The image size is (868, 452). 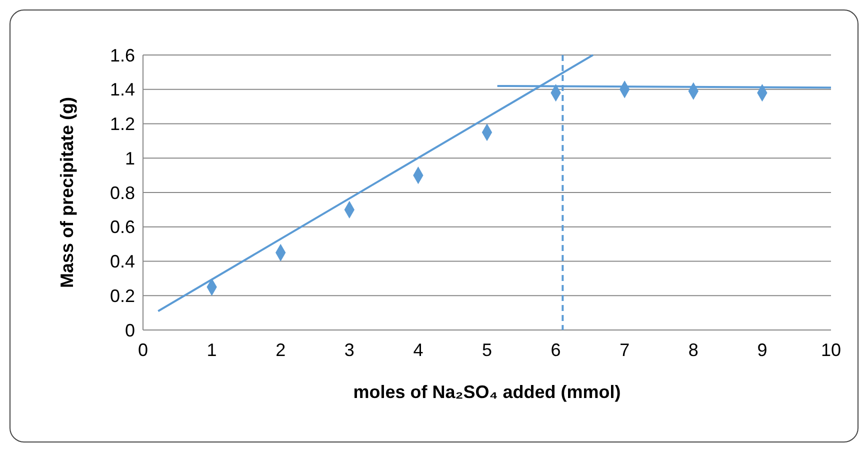 I want to click on x-tick-label: 8, so click(x=693, y=350).